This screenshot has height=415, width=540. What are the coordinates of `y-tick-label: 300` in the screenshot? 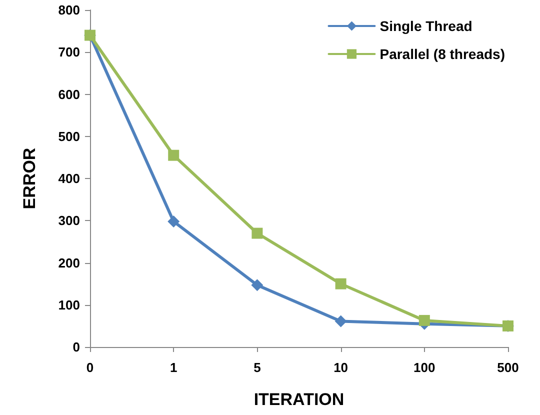 It's located at (69, 220).